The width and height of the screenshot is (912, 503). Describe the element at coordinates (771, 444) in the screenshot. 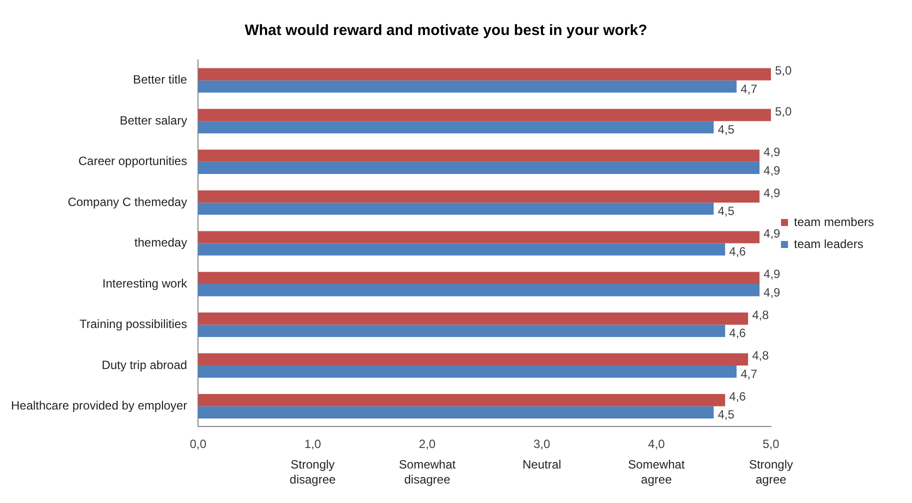

I see `x-tick-label: 5,0` at that location.